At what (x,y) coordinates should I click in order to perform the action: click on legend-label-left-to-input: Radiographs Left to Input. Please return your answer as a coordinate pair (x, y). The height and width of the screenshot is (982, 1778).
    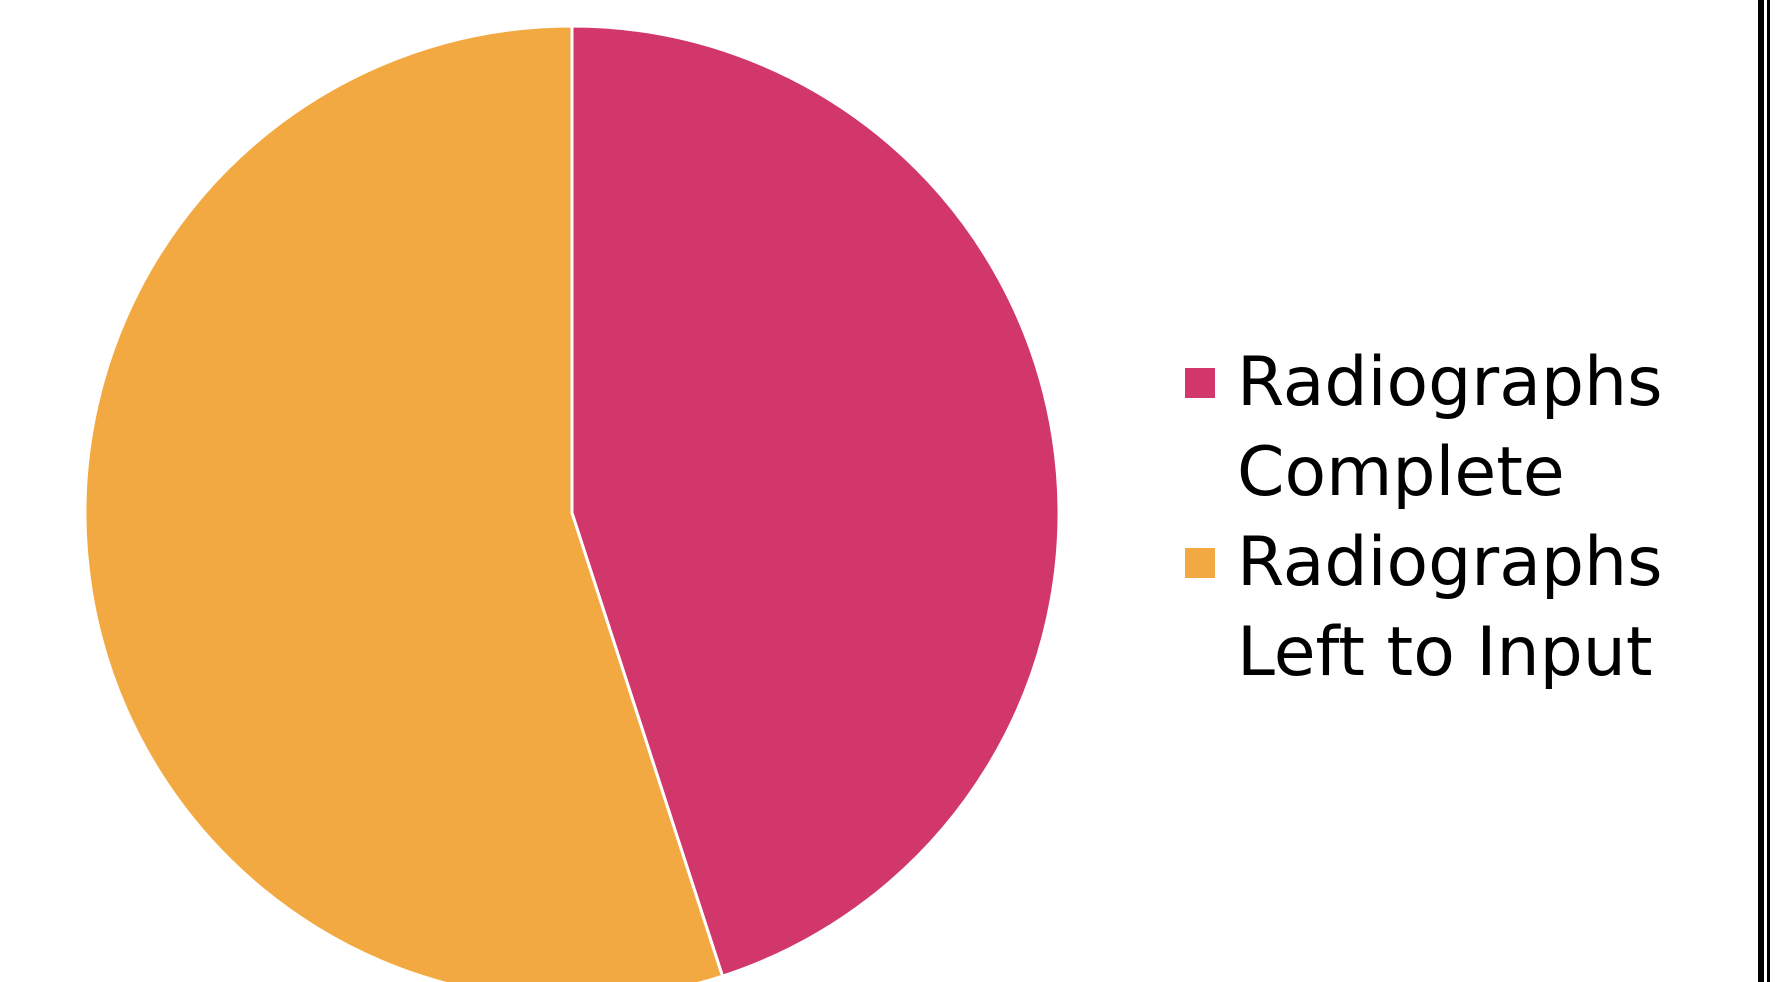
    Looking at the image, I should click on (1450, 607).